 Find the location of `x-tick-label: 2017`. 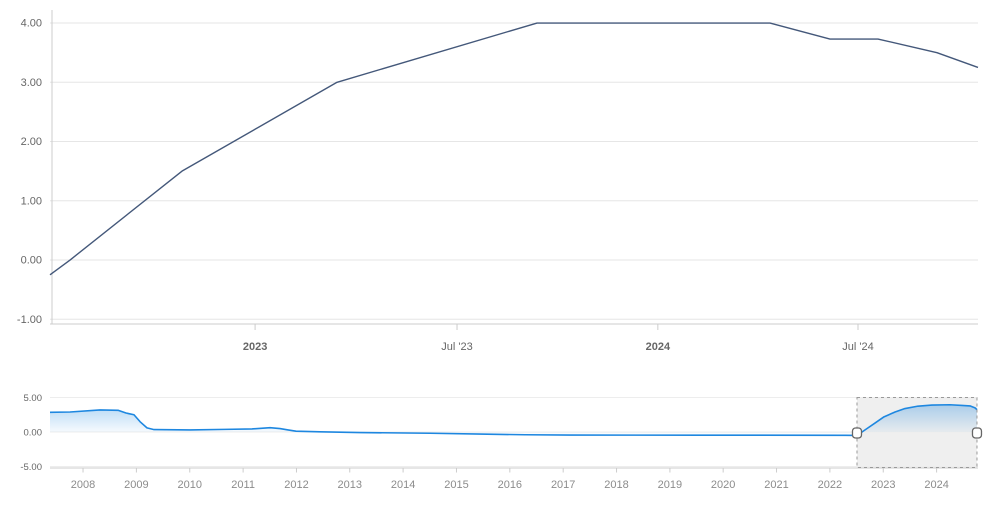

x-tick-label: 2017 is located at coordinates (563, 485).